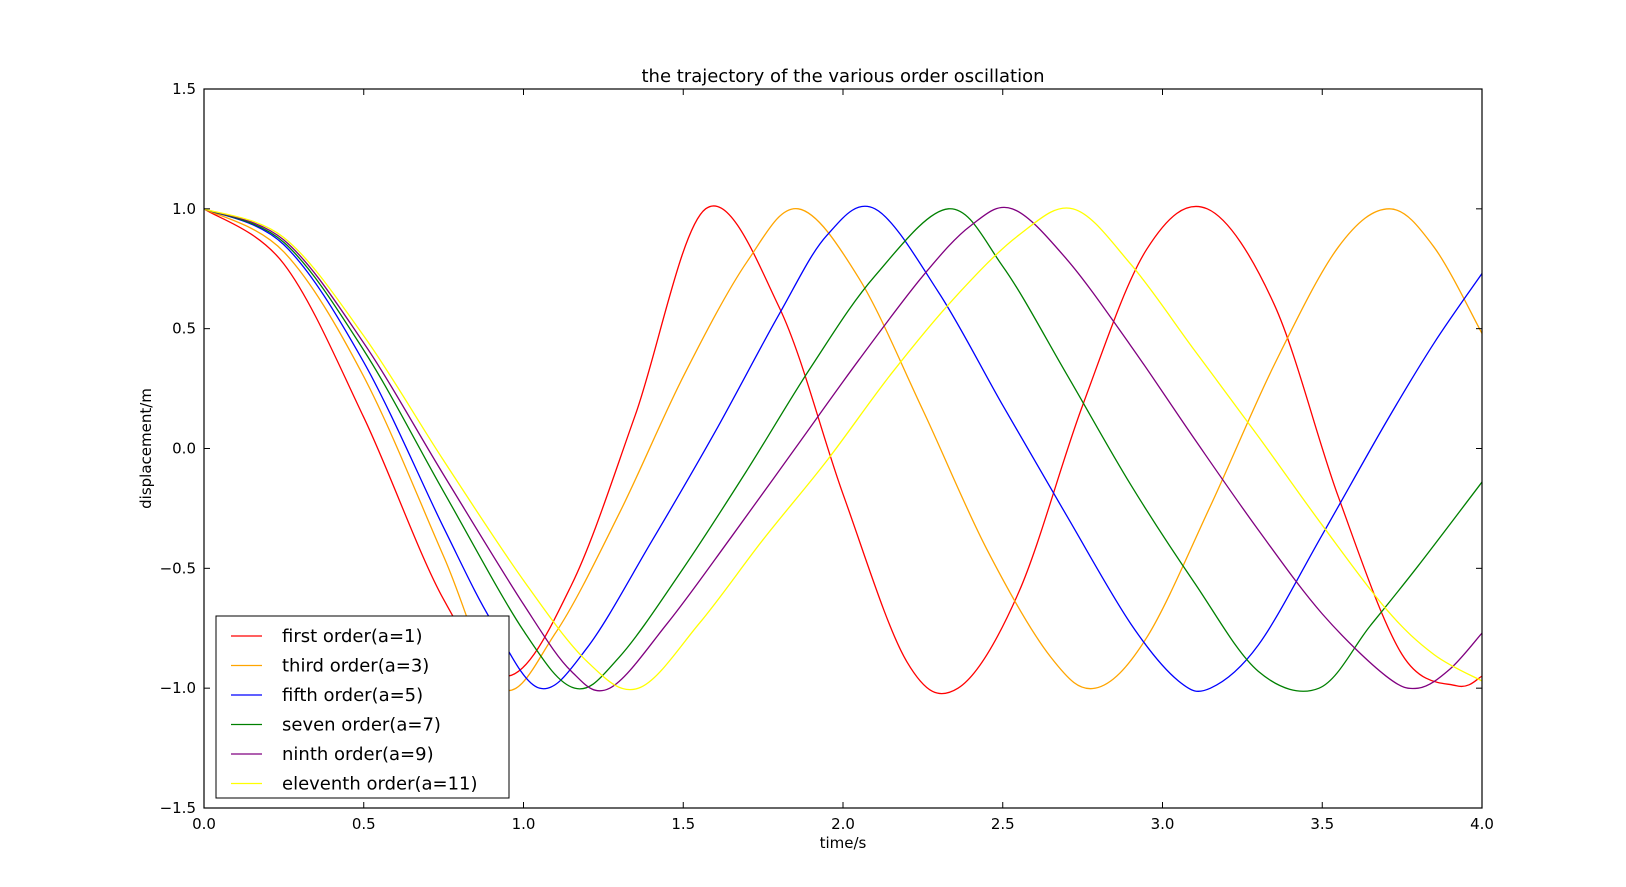 The height and width of the screenshot is (887, 1626). I want to click on y-tick-label: −1.5, so click(178, 808).